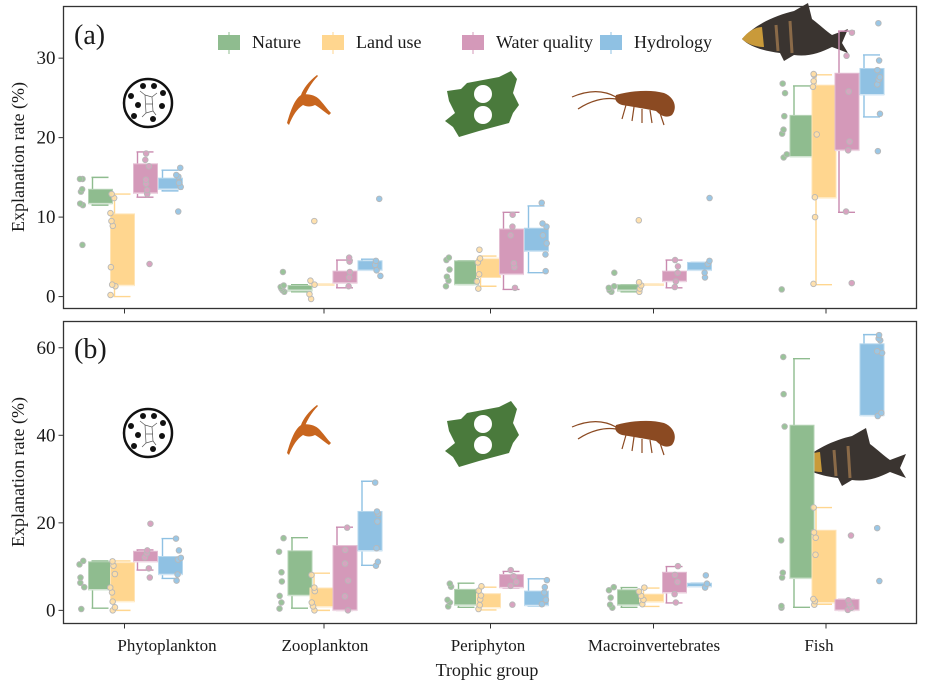 The image size is (925, 683). I want to click on legend-label: Land use, so click(388, 42).